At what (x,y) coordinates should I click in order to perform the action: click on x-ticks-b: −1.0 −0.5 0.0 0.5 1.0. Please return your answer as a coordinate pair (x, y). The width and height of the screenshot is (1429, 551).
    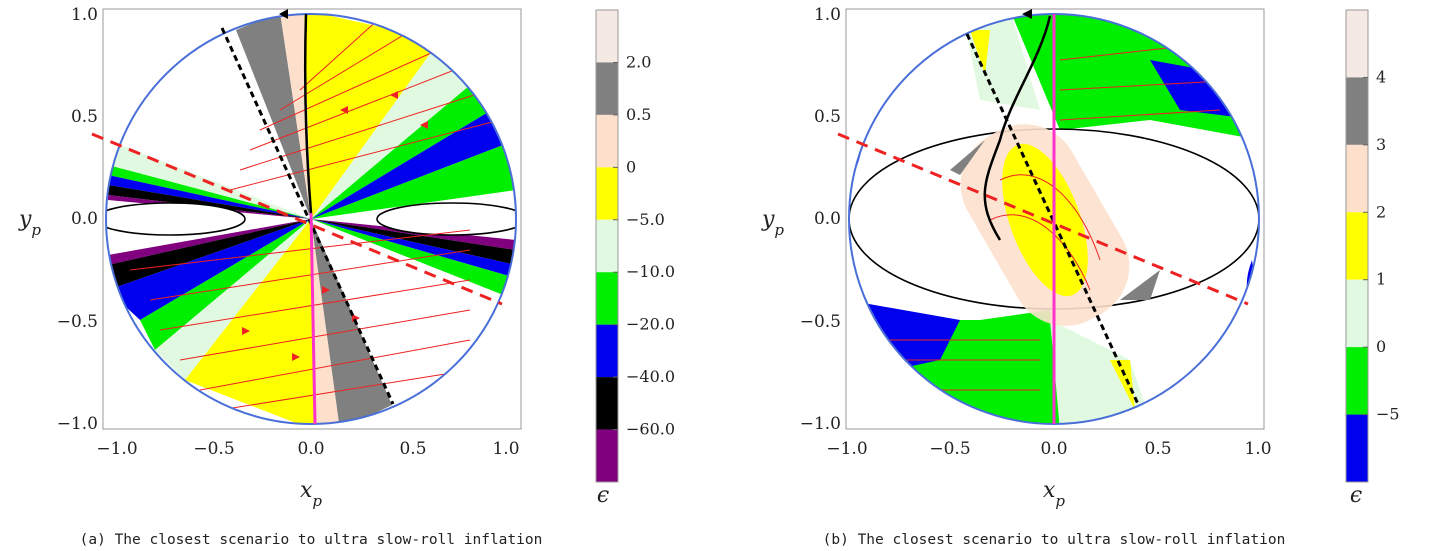
    Looking at the image, I should click on (1048, 449).